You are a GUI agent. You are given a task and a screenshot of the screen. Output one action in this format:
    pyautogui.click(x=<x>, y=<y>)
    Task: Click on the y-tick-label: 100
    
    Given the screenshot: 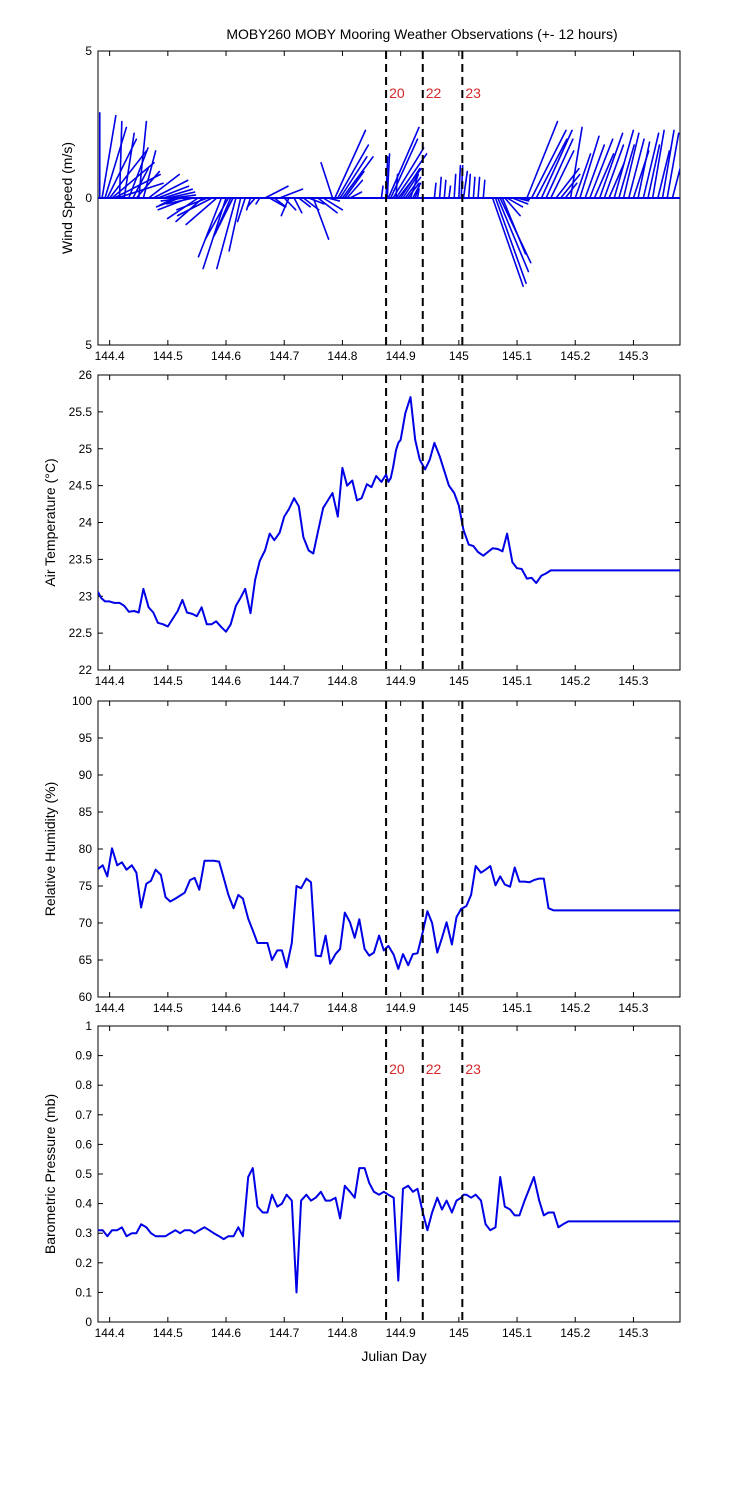 What is the action you would take?
    pyautogui.click(x=82, y=701)
    